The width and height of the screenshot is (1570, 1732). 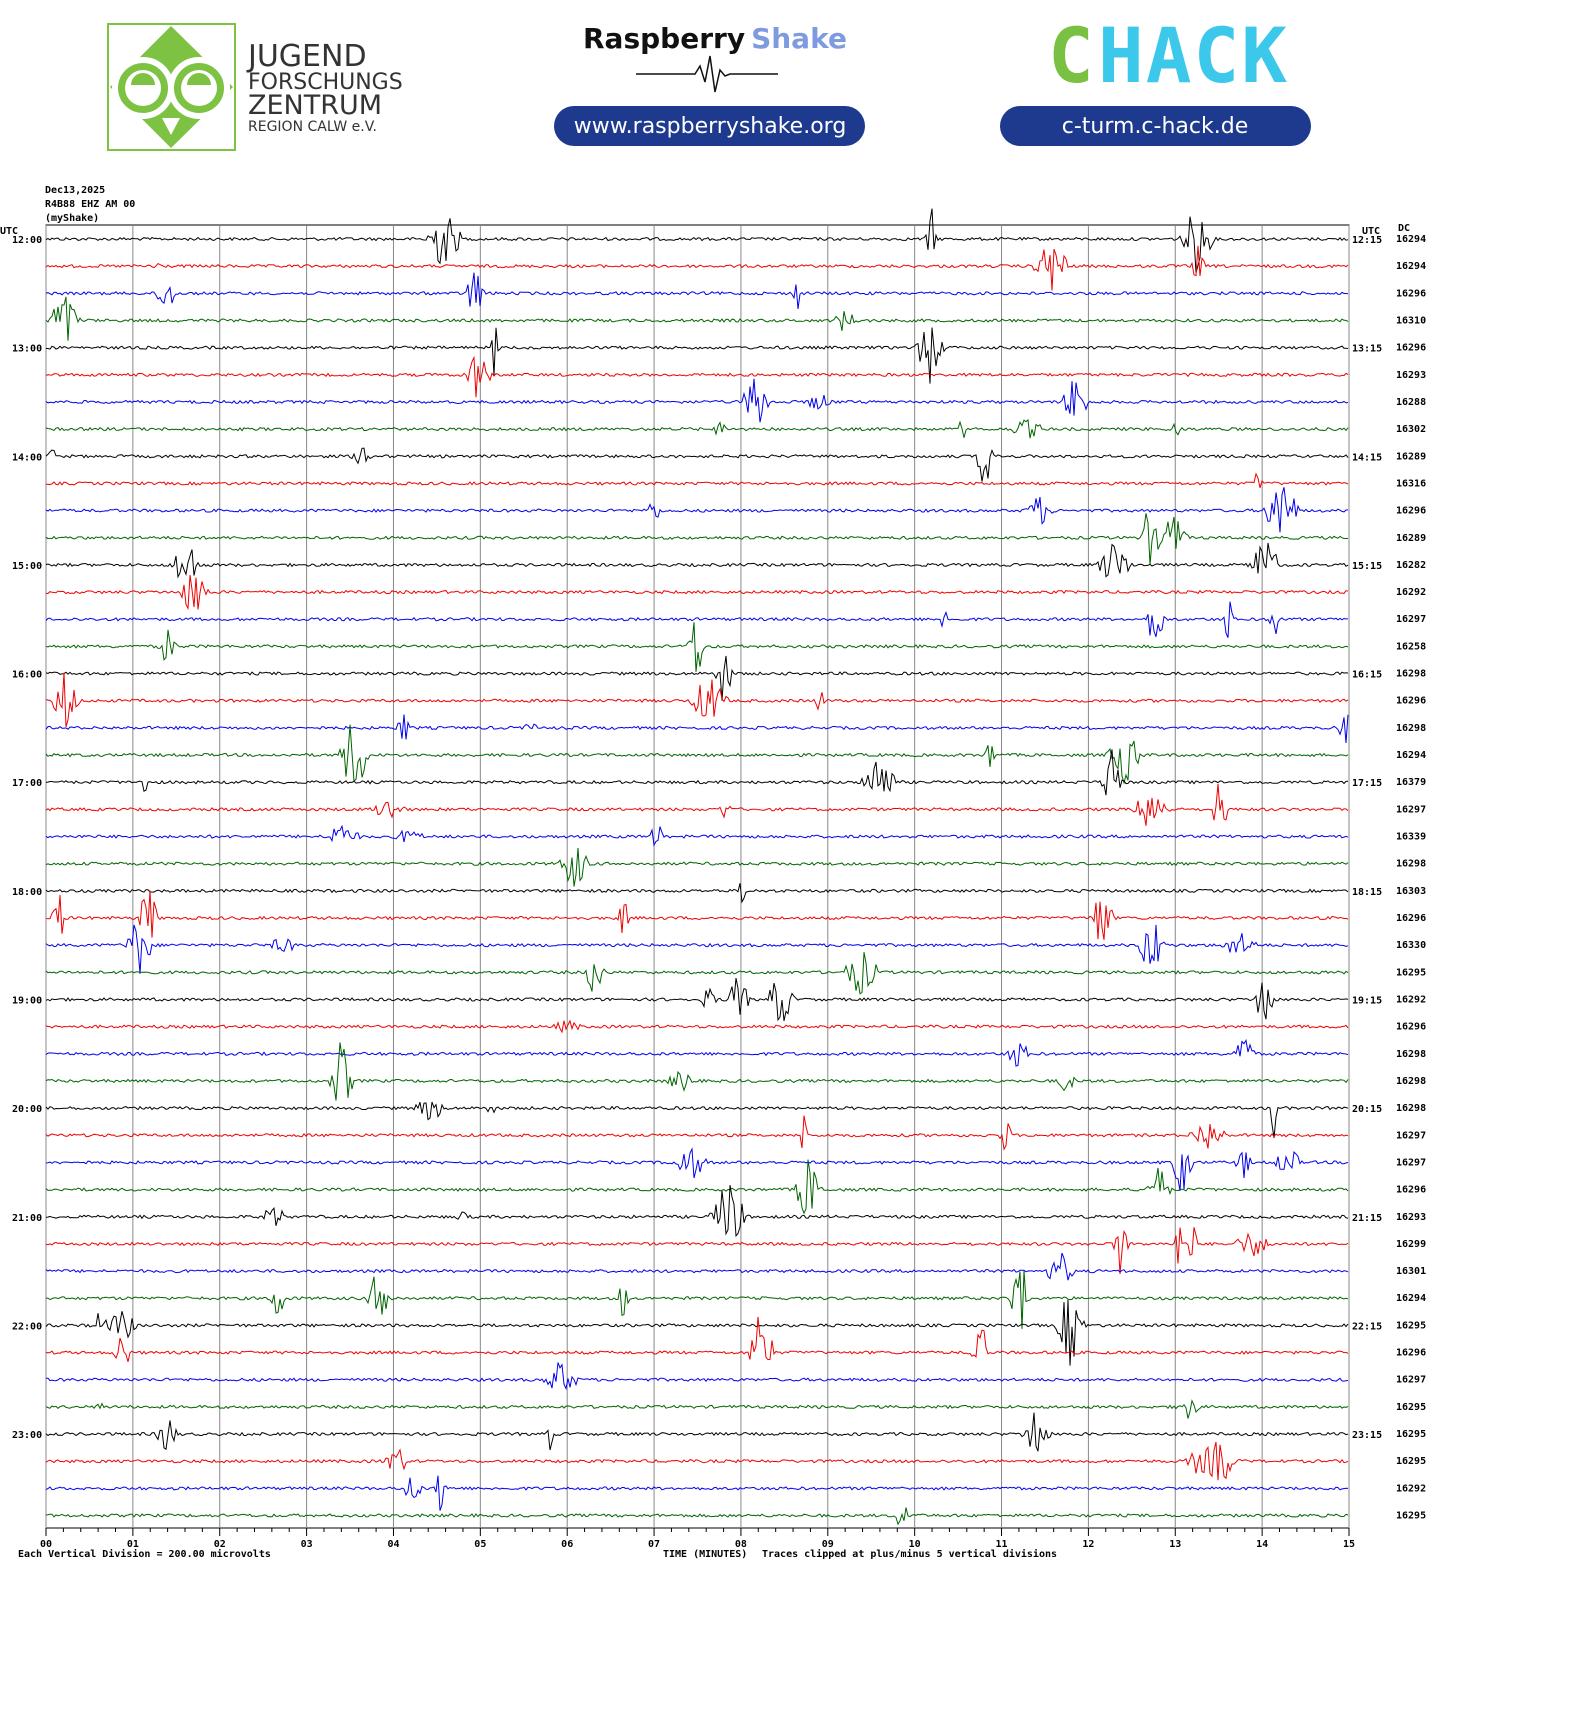 I want to click on row-time-label: 12:00, so click(x=27, y=240).